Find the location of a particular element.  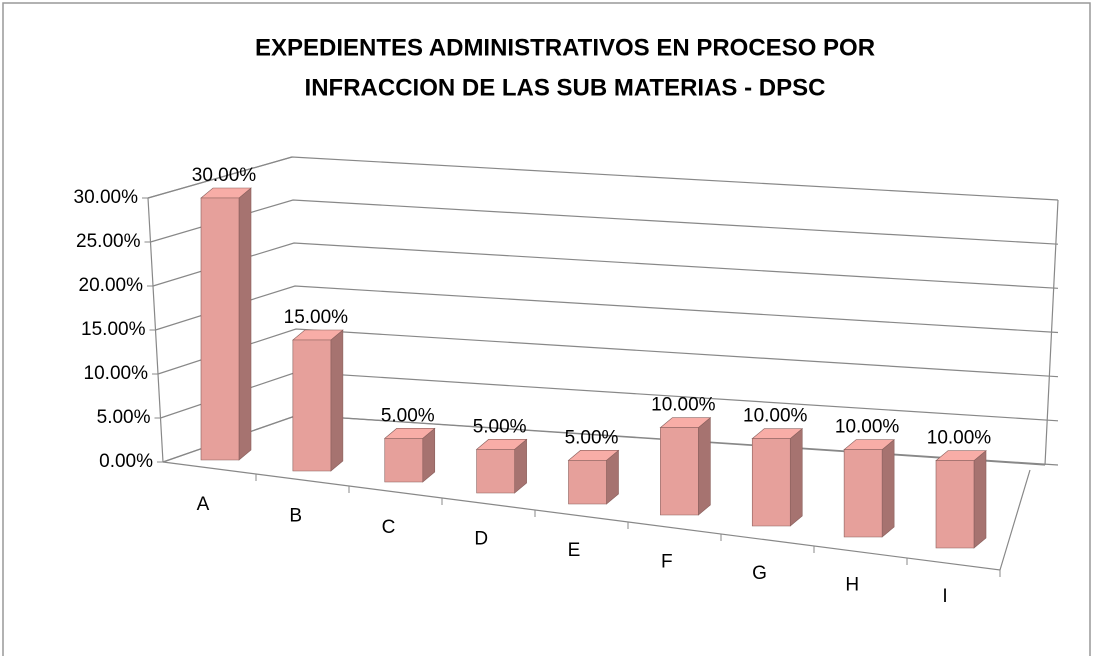

y-tick-label: 10.00% is located at coordinates (116, 373).